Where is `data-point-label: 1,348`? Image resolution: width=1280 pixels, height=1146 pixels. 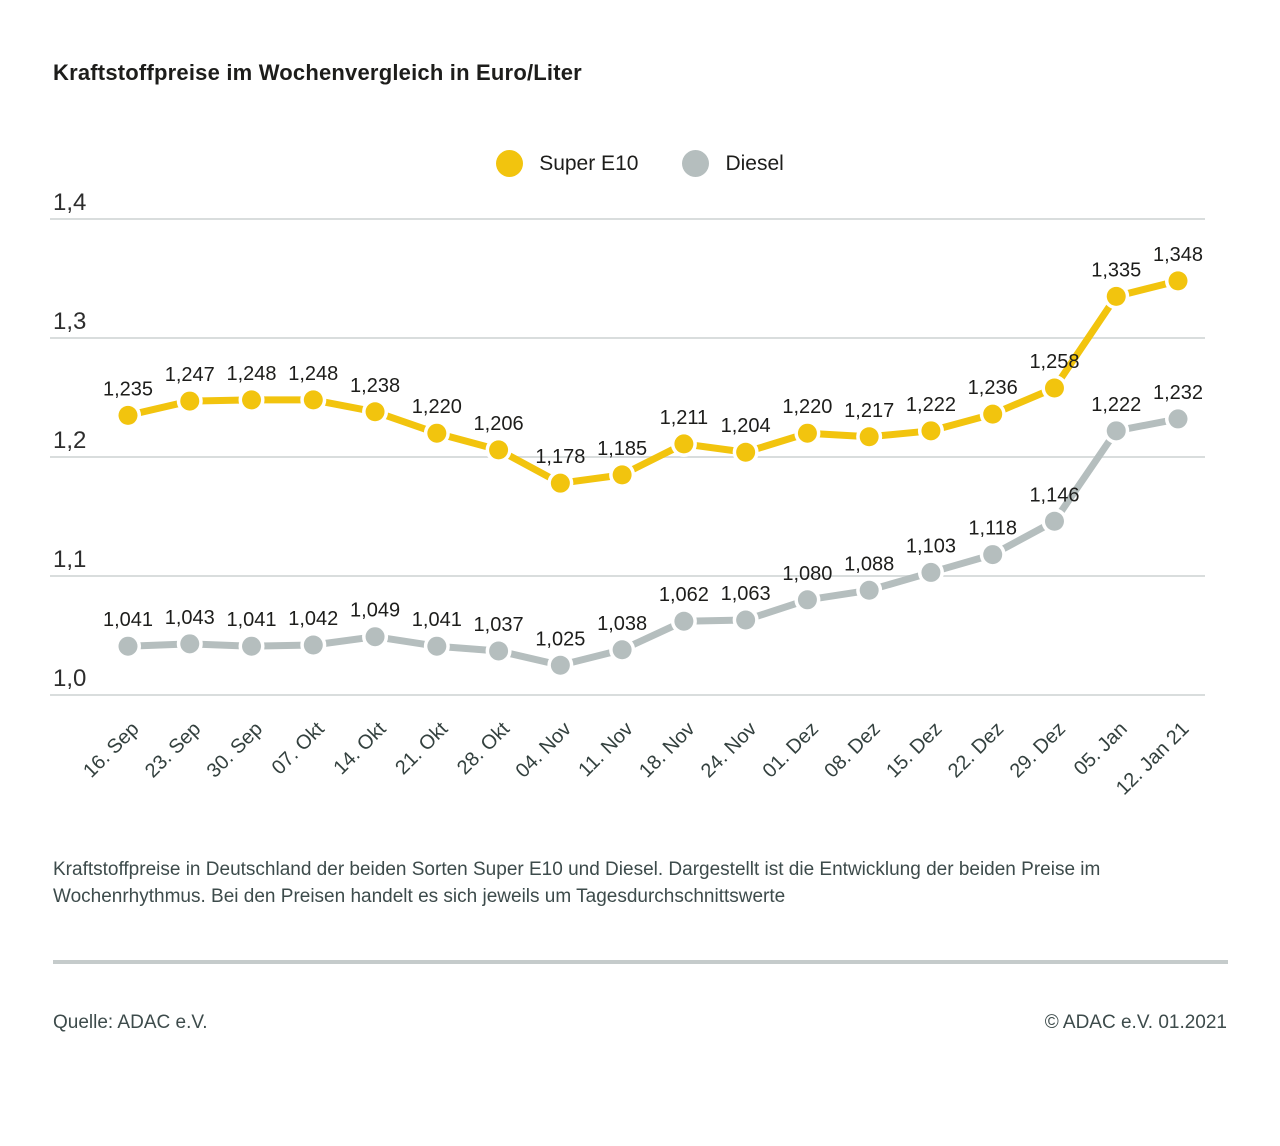
data-point-label: 1,348 is located at coordinates (1178, 255).